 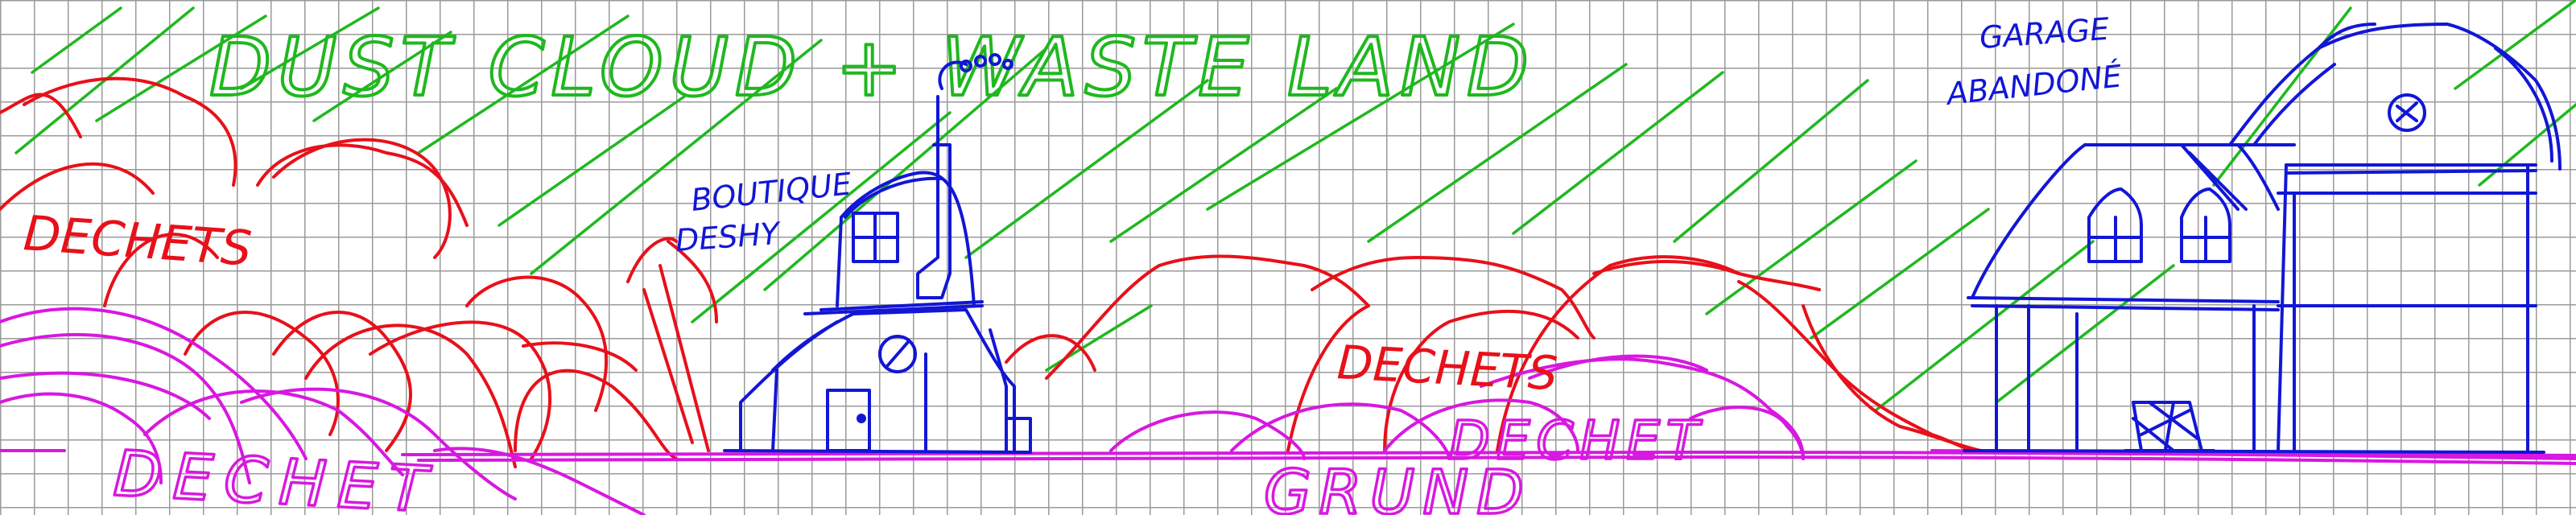 I want to click on rubbish-mounds-middle, so click(x=1493, y=353).